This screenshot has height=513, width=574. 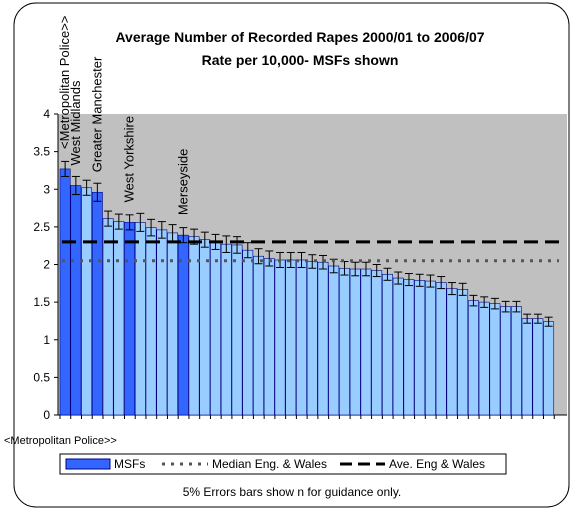 What do you see at coordinates (437, 464) in the screenshot?
I see `legend-average-label: Ave. Eng & Wales` at bounding box center [437, 464].